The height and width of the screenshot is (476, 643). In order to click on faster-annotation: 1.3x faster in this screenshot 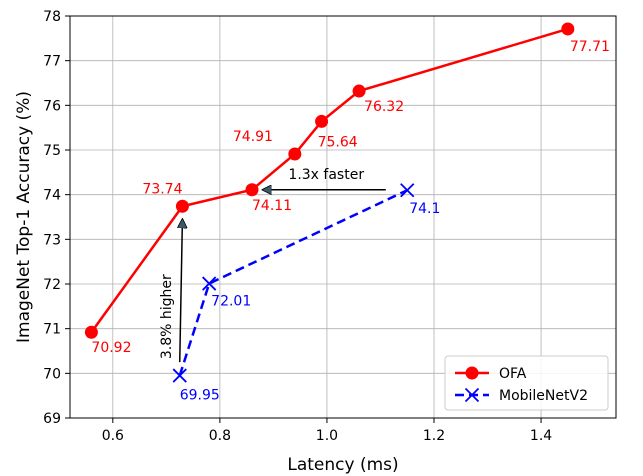, I will do `click(326, 175)`.